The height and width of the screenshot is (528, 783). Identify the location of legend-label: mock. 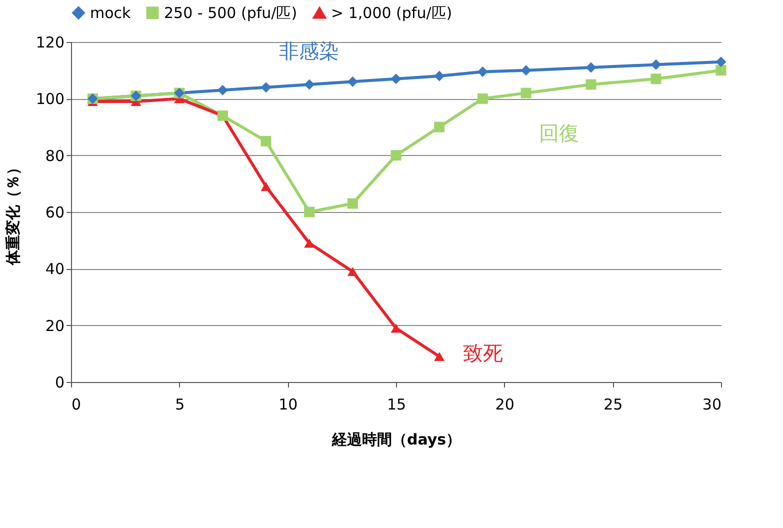
(111, 13).